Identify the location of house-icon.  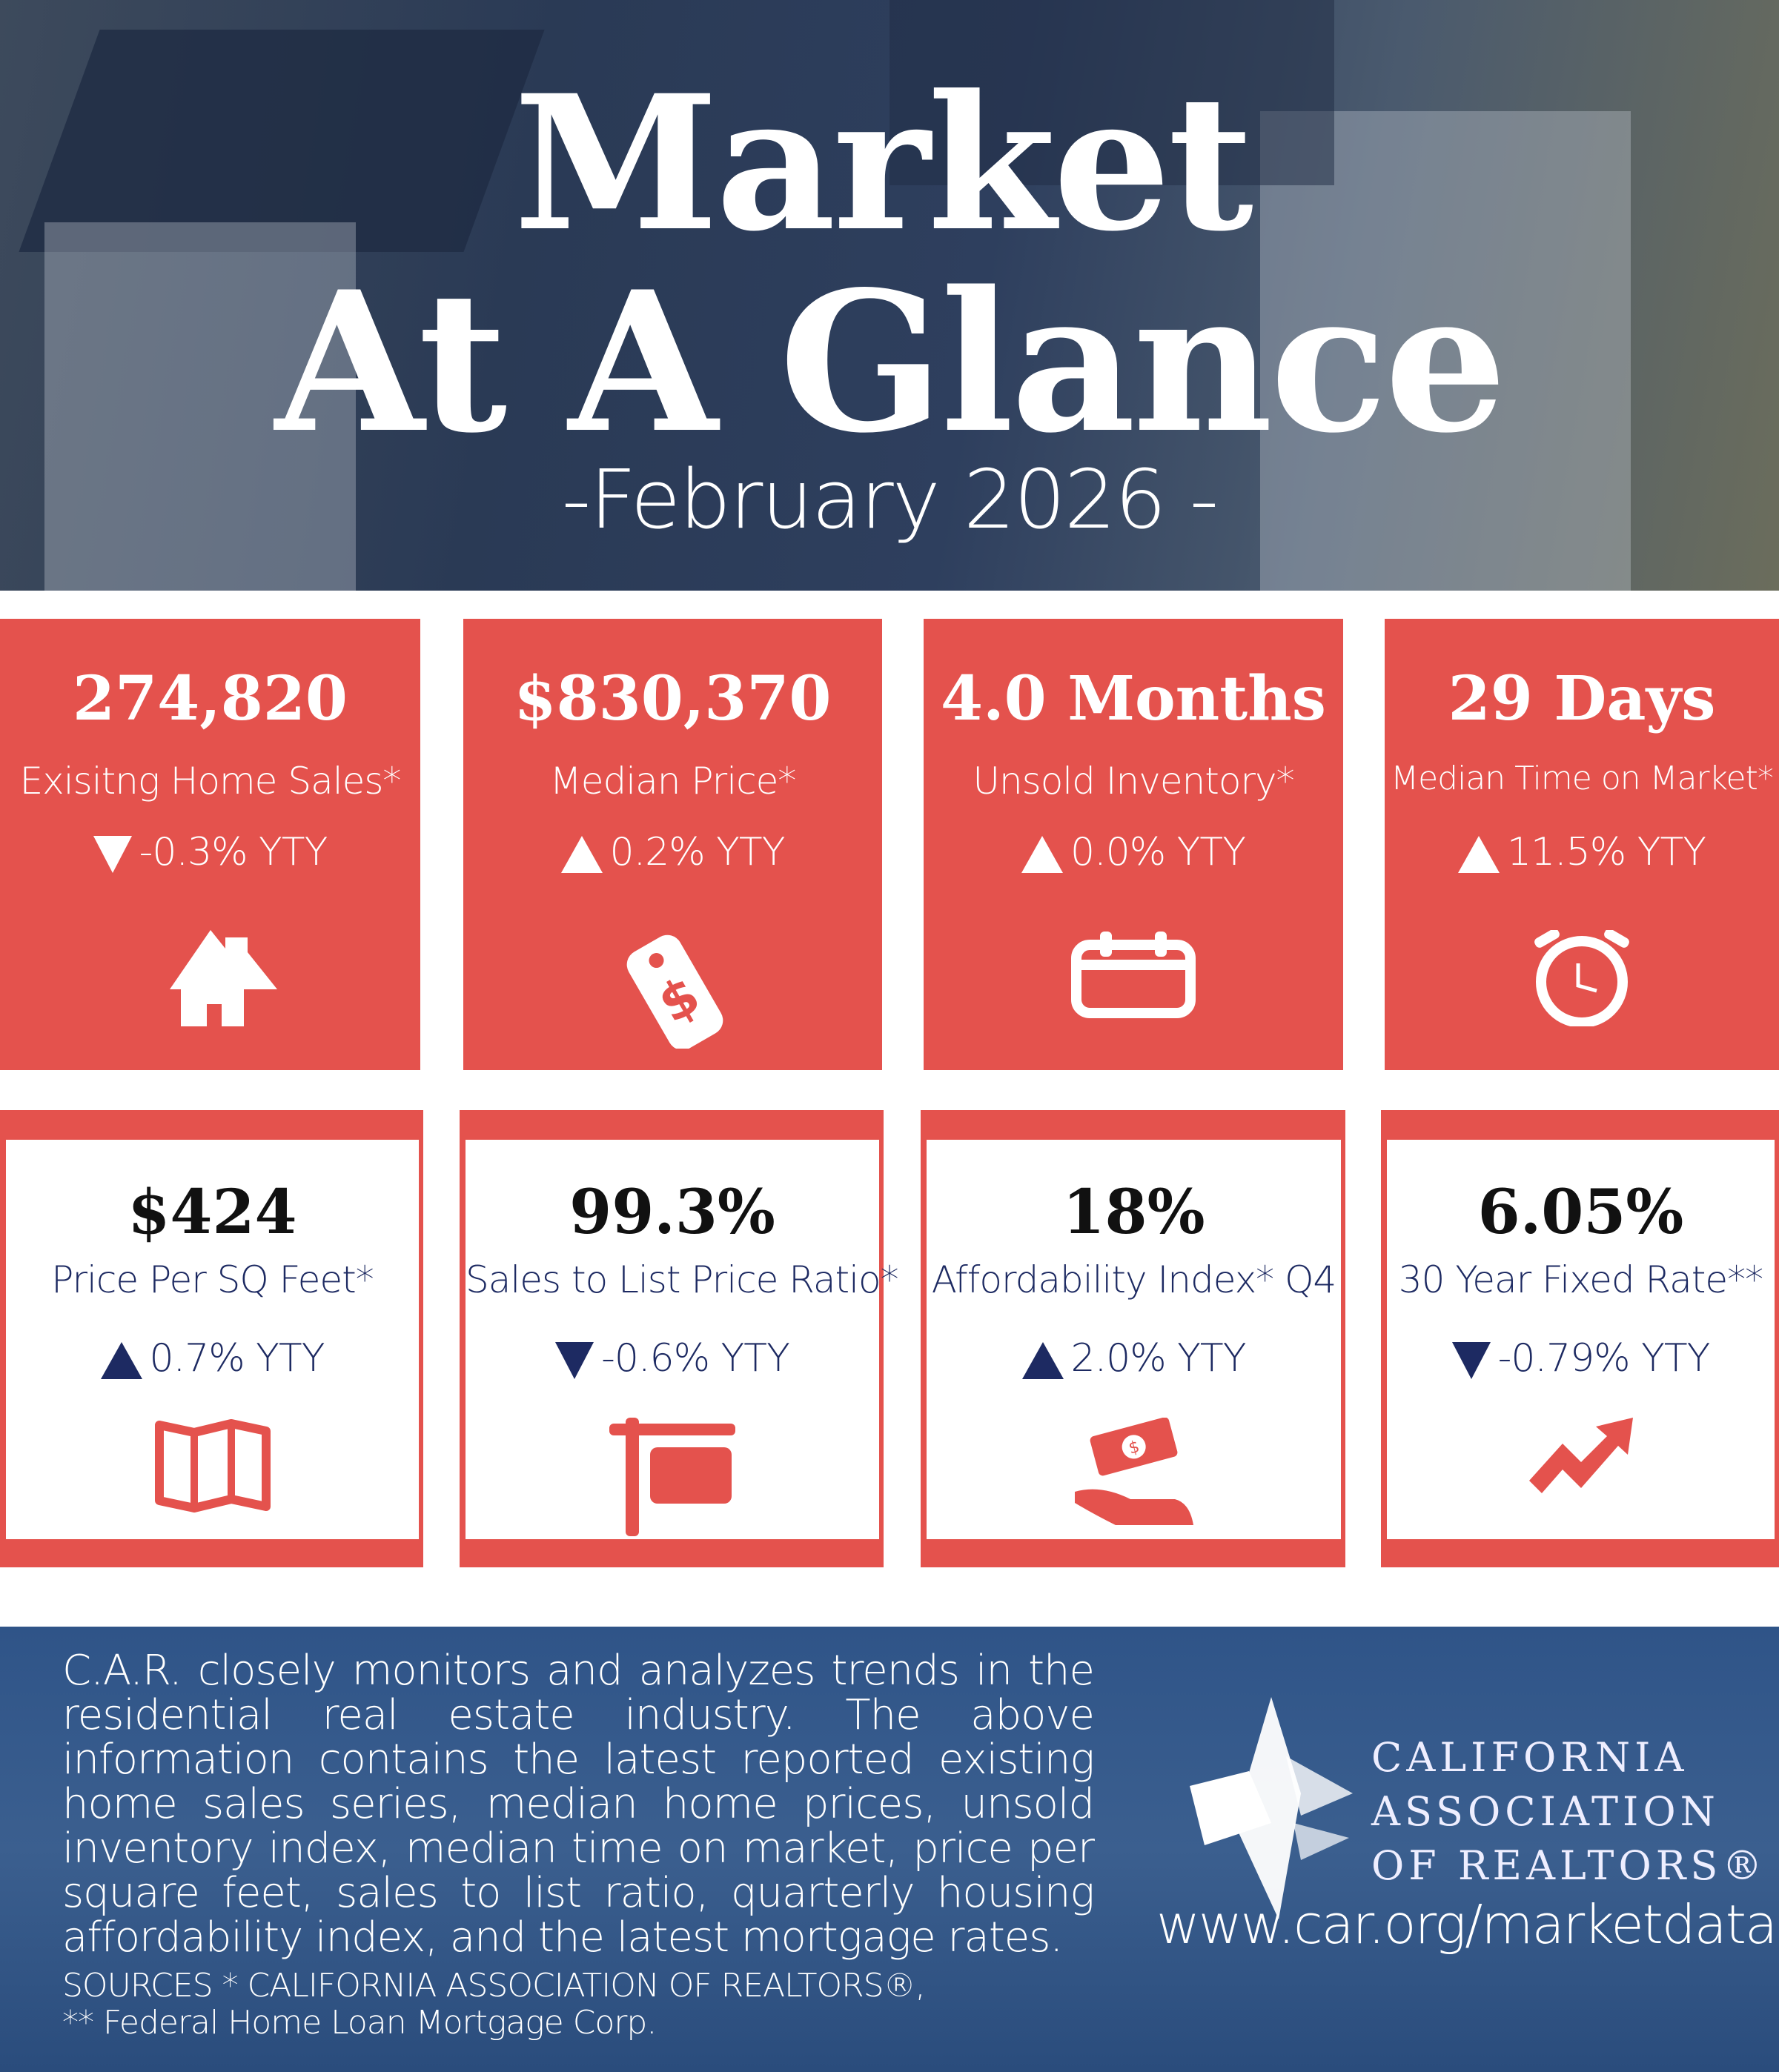
(223, 978).